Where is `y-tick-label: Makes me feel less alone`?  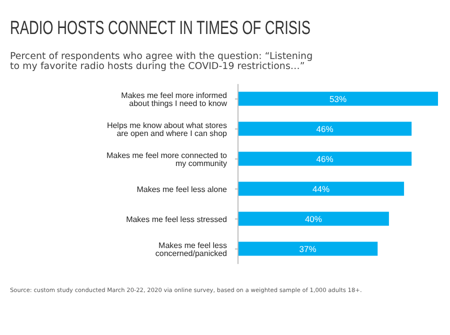
y-tick-label: Makes me feel less alone is located at coordinates (182, 189).